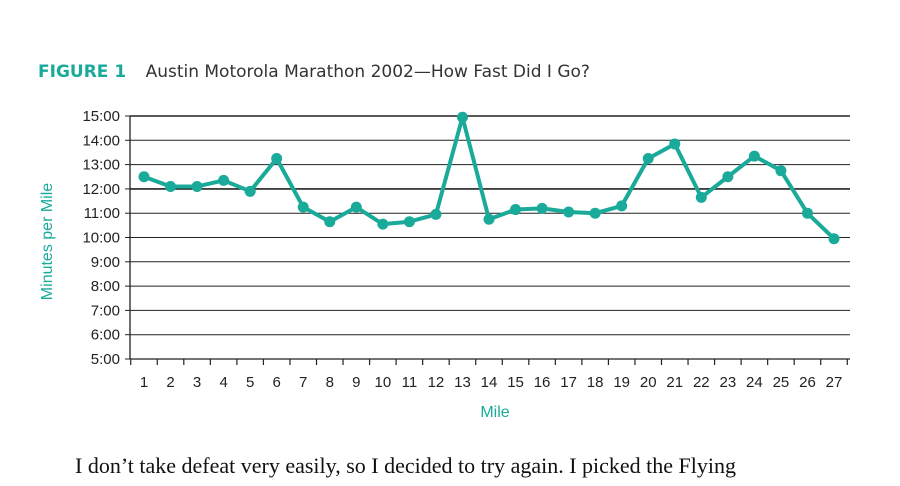 The image size is (900, 486). Describe the element at coordinates (105, 286) in the screenshot. I see `y-tick-label: 8:00` at that location.